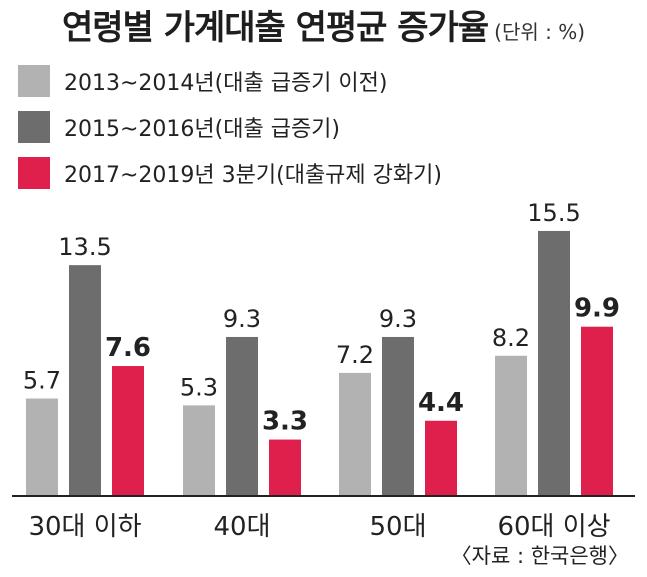 Image resolution: width=647 pixels, height=577 pixels. I want to click on value-label-3-1: 7.2, so click(355, 355).